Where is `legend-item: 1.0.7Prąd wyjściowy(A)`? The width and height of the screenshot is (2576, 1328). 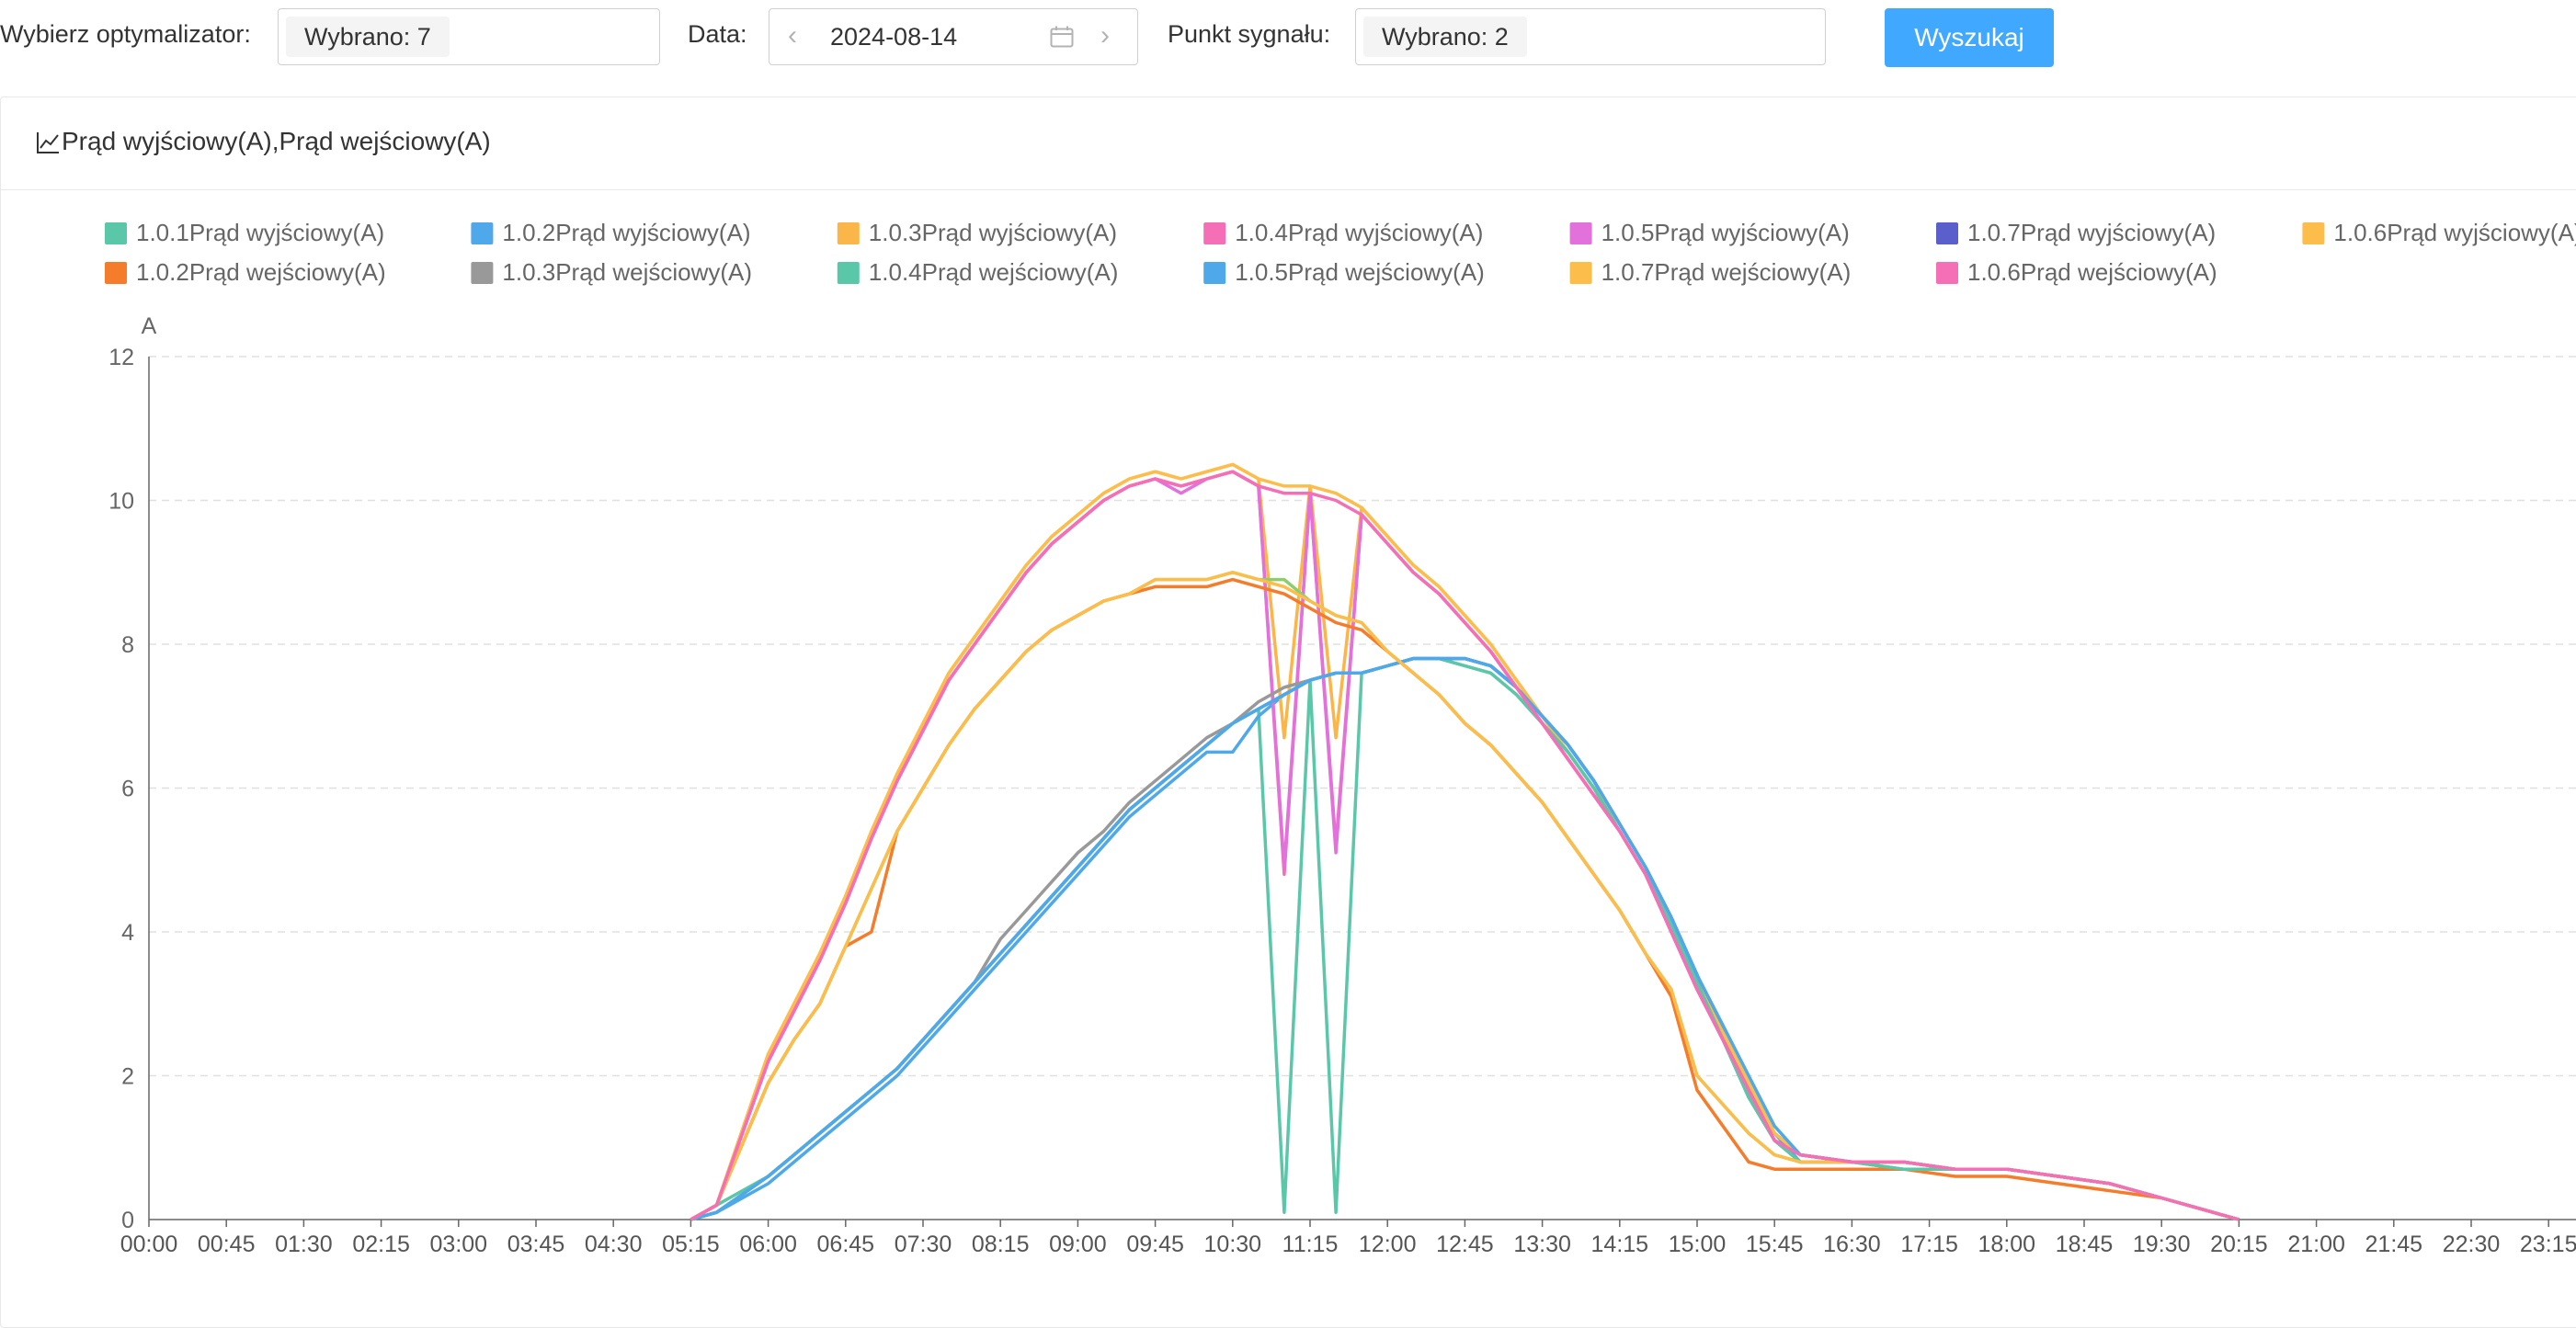
legend-item: 1.0.7Prąd wyjściowy(A) is located at coordinates (2076, 233).